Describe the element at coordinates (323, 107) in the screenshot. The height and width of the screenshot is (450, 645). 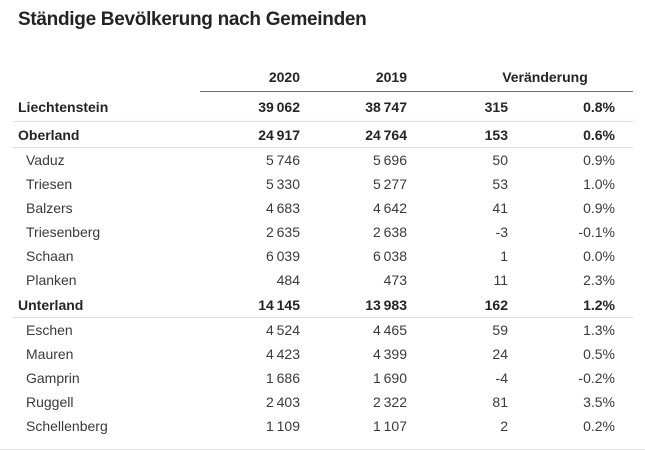
I see `table-row: Liechtenstein 39 062 38 747 315 0.8%` at that location.